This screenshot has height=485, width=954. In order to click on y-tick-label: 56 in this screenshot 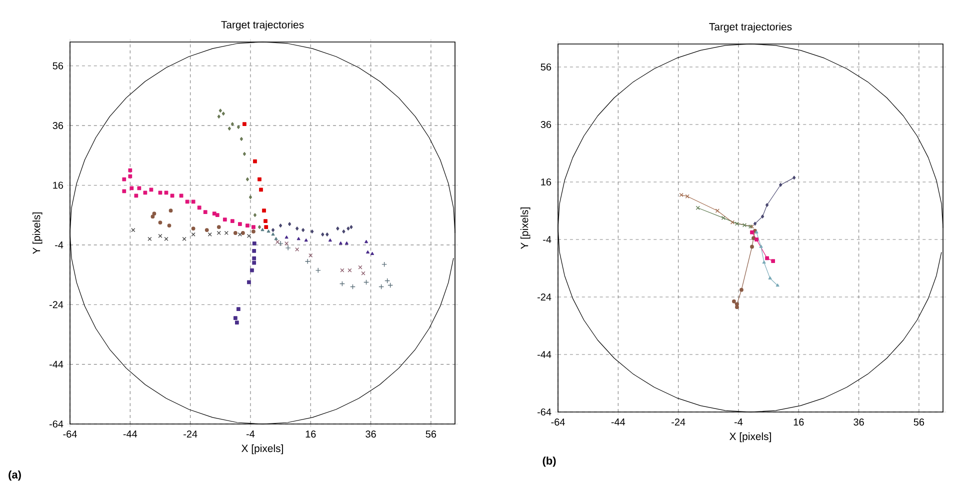, I will do `click(546, 67)`.